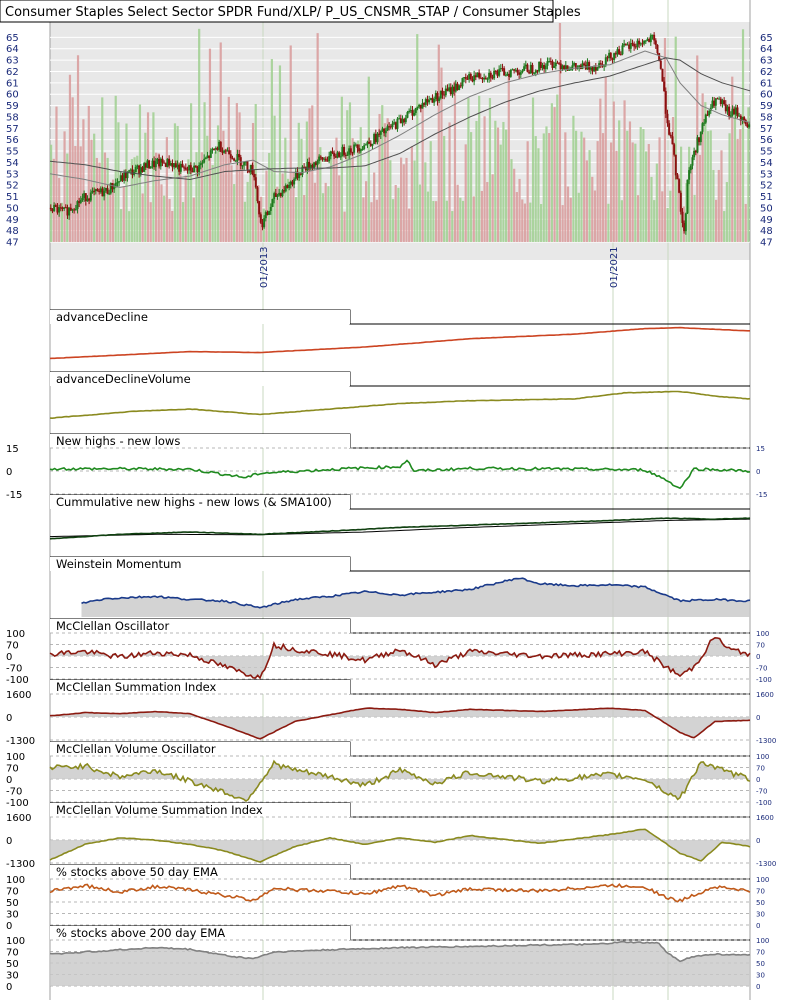 The width and height of the screenshot is (800, 1000). Describe the element at coordinates (766, 197) in the screenshot. I see `price-ytick-right: 51` at that location.